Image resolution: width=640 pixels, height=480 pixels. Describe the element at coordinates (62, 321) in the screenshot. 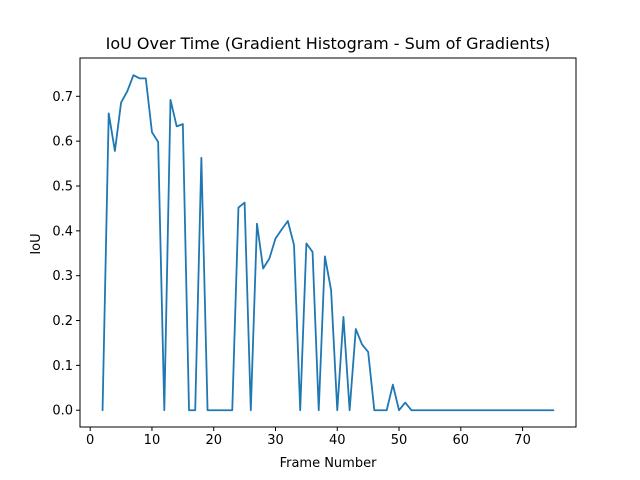

I see `y-tick-label: 0.2` at that location.